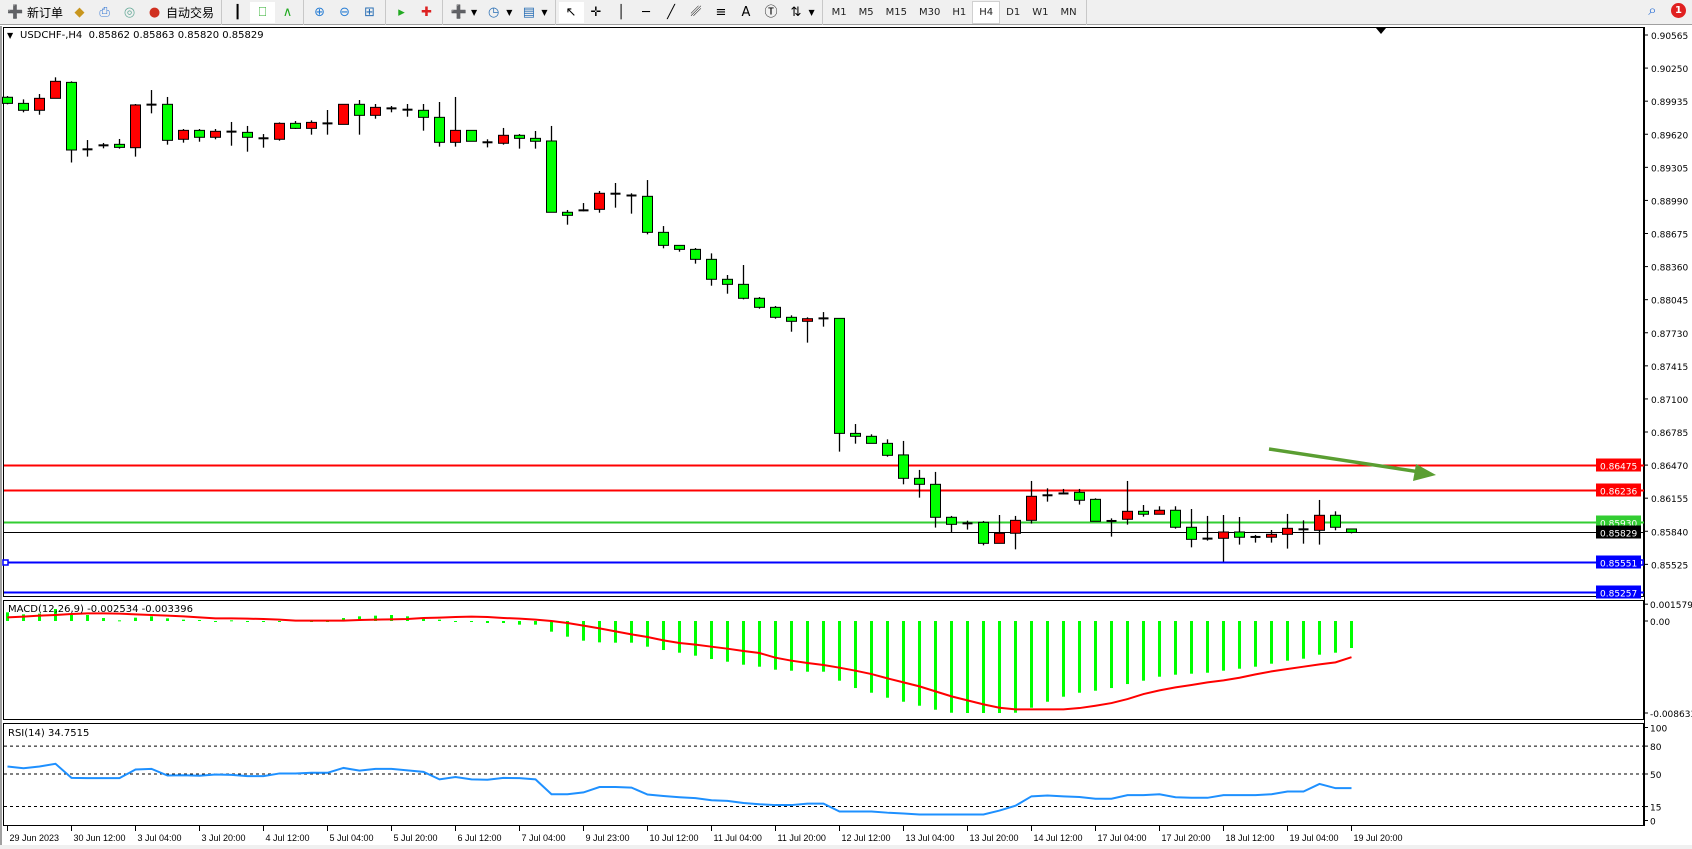 The image size is (1692, 849). Describe the element at coordinates (498, 12) in the screenshot. I see `periods-button: ◷ ▼` at that location.